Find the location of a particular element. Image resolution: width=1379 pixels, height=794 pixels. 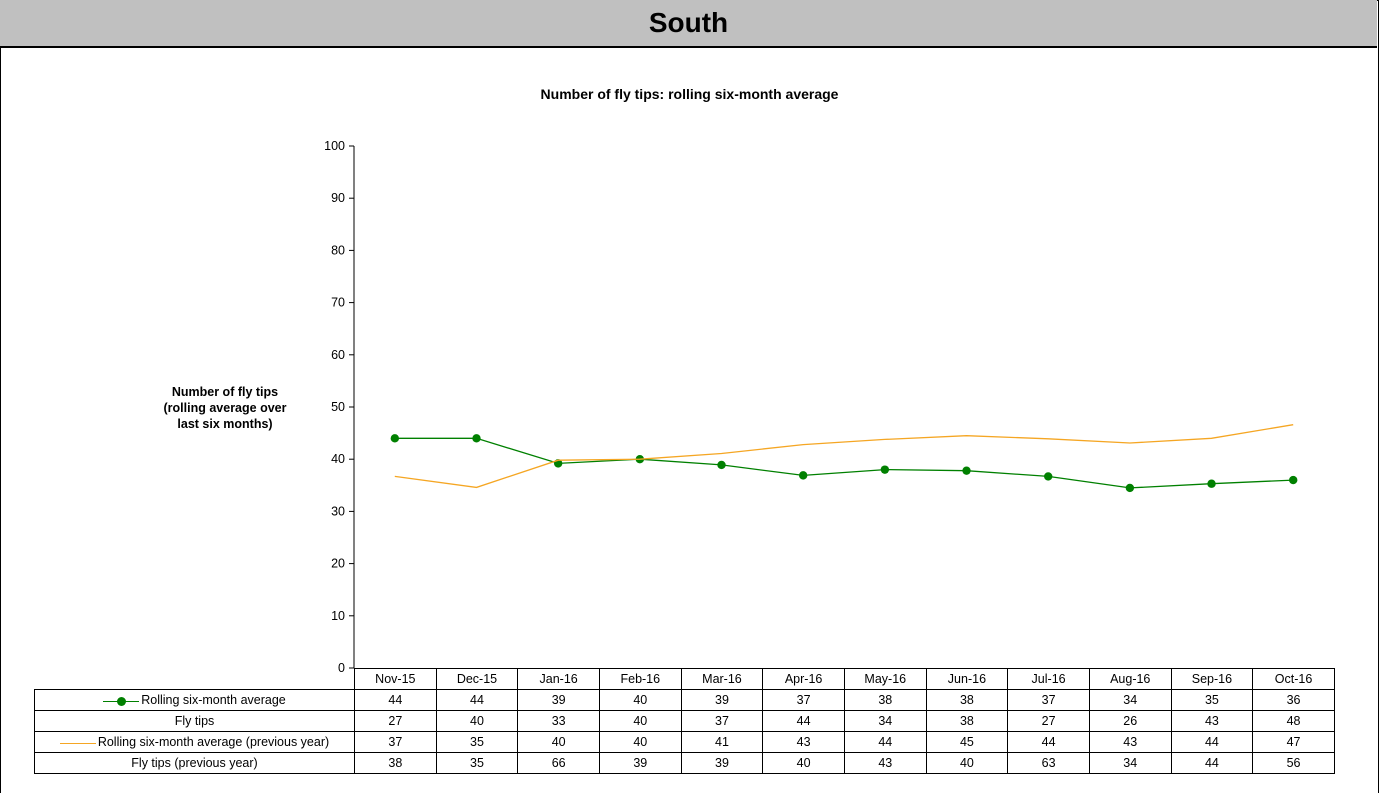

data-label: 33 is located at coordinates (558, 721).